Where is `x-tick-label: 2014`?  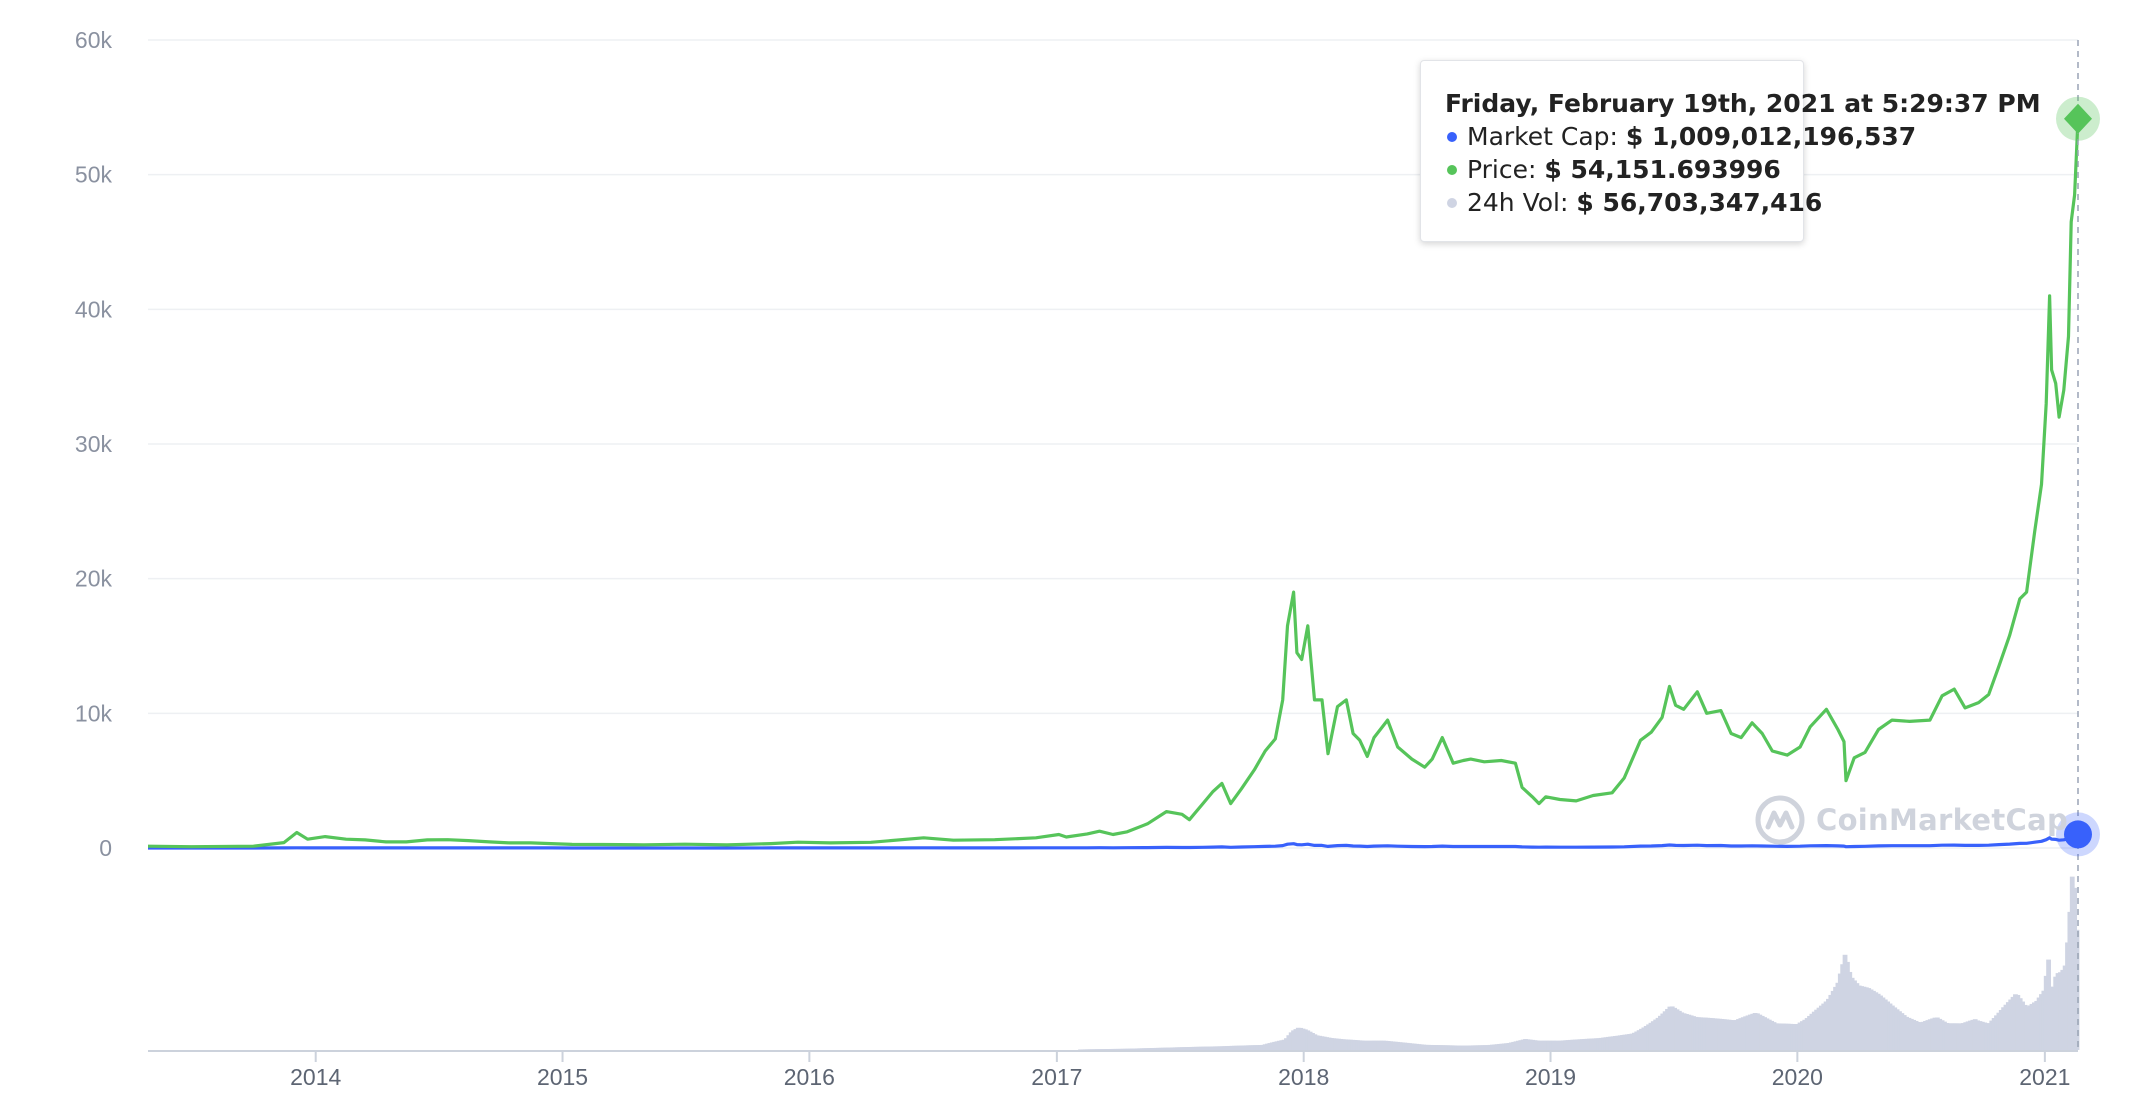
x-tick-label: 2014 is located at coordinates (315, 1077).